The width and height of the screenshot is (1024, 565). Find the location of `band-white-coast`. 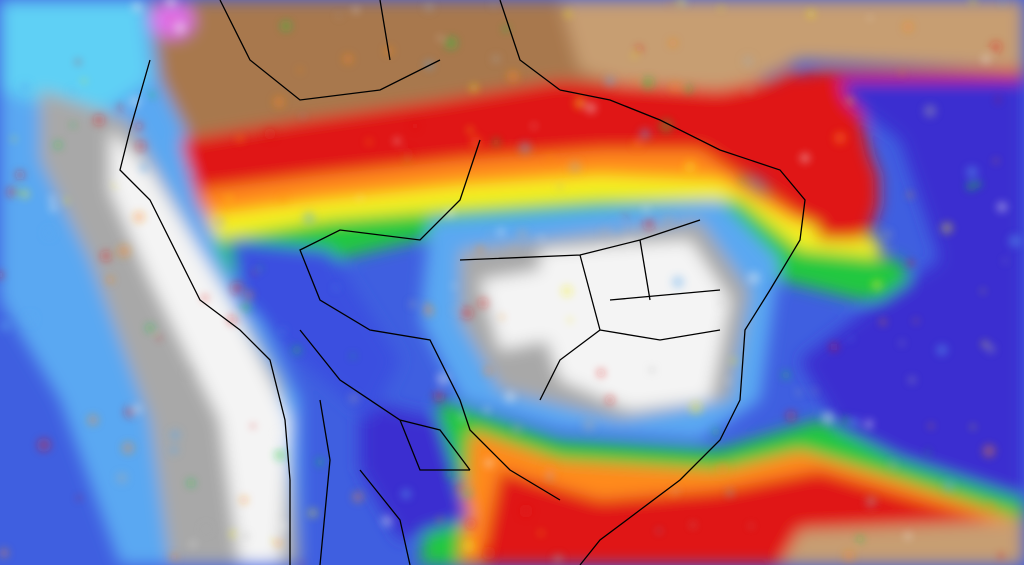

band-white-coast is located at coordinates (200, 347).